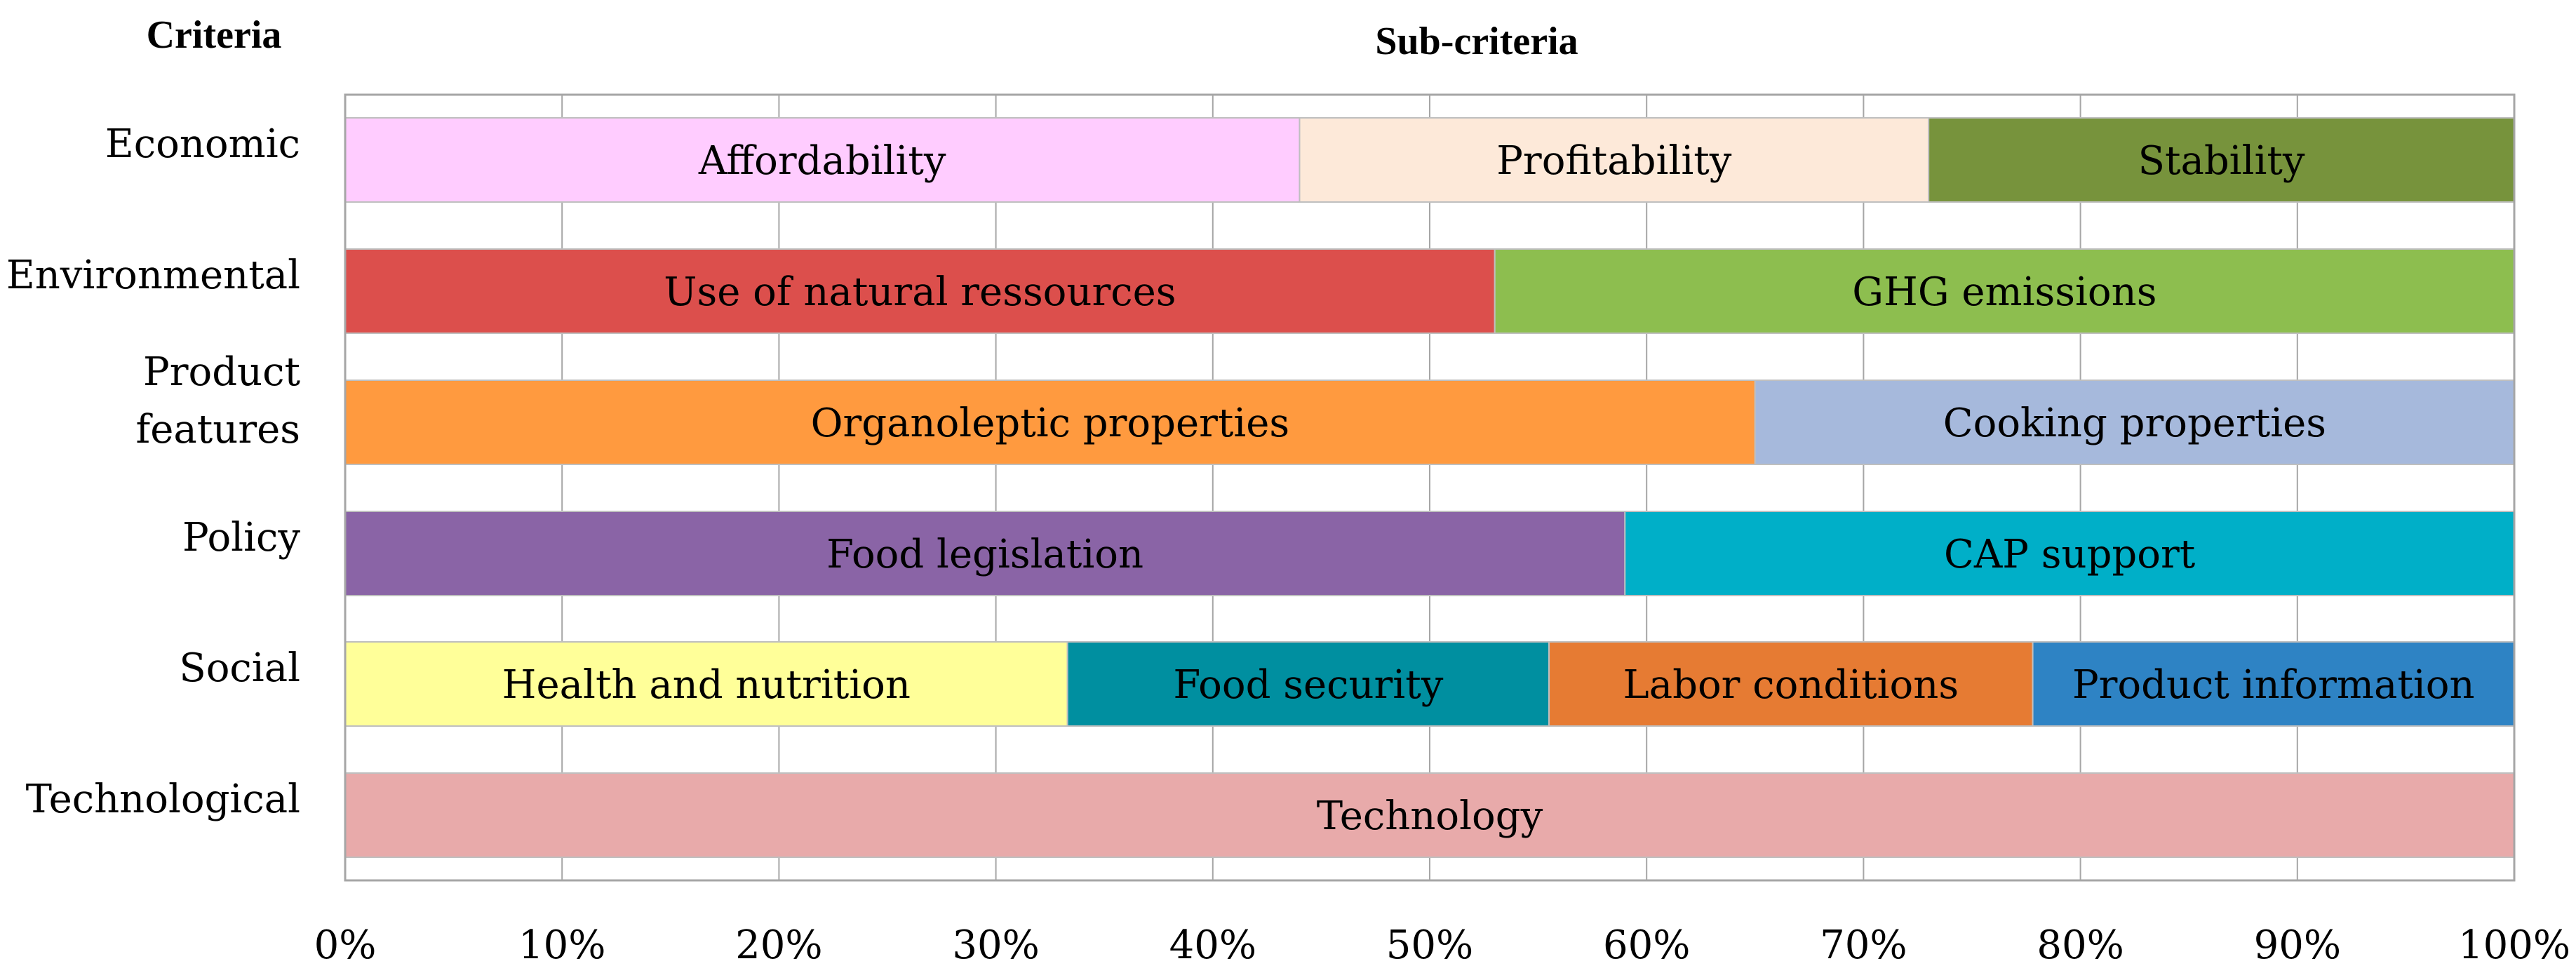 This screenshot has width=2576, height=980. I want to click on bar-row: Technology, so click(1429, 815).